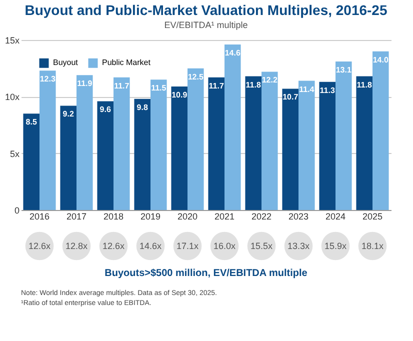 This screenshot has height=341, width=413. Describe the element at coordinates (68, 114) in the screenshot. I see `data-label: 9.2` at that location.